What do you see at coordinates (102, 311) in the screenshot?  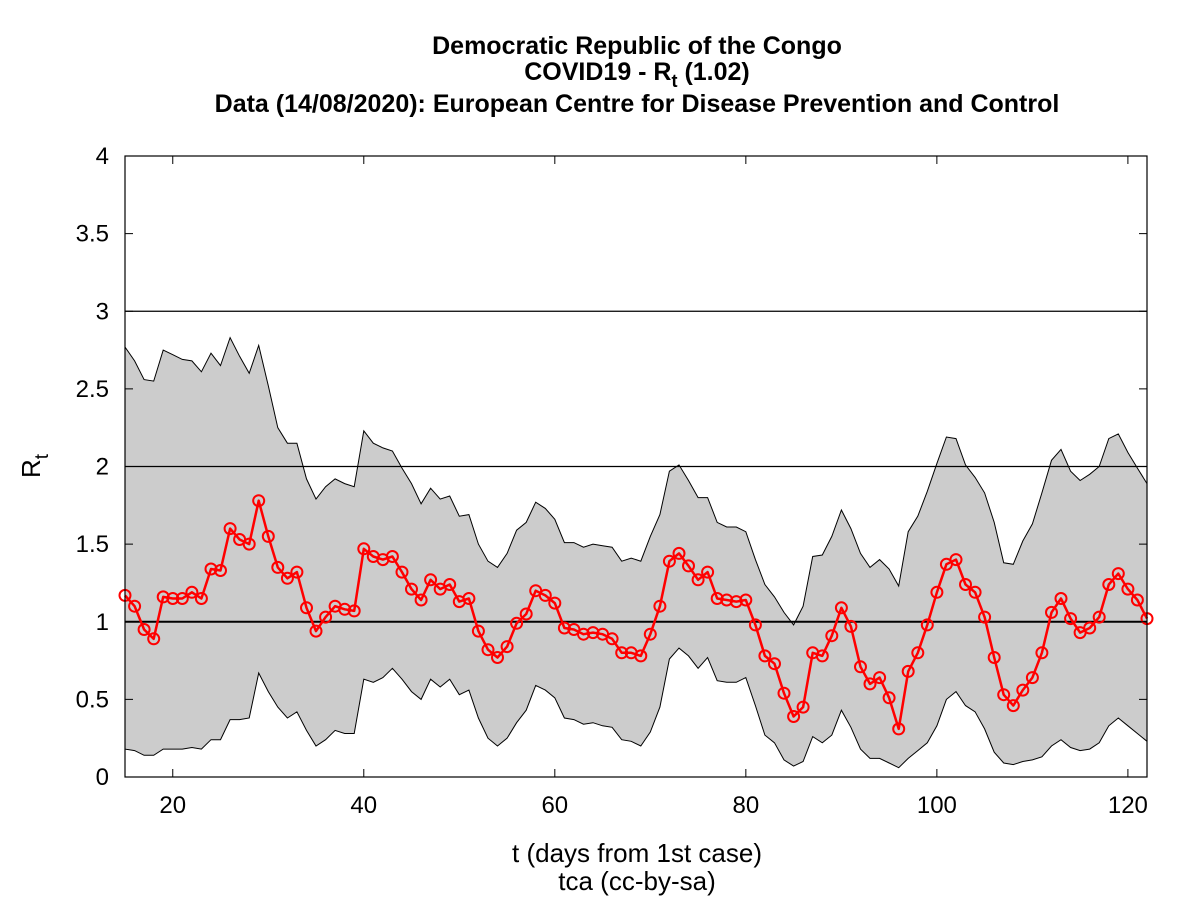 I see `y-tick-label: 3` at bounding box center [102, 311].